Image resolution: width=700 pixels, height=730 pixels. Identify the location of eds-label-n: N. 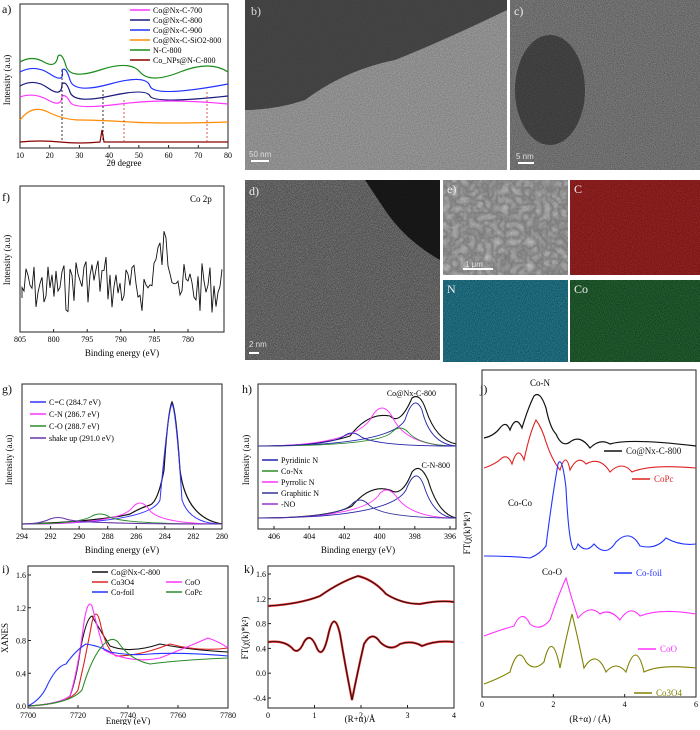
(451, 289).